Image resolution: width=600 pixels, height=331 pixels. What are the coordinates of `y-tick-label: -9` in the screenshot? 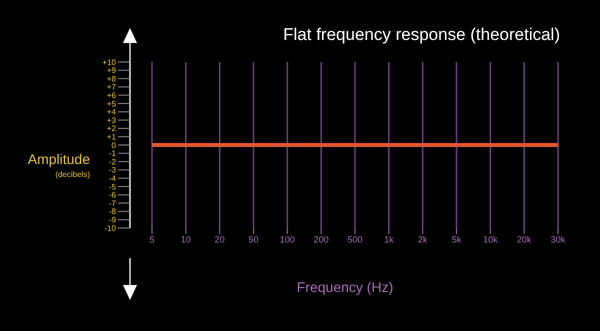 It's located at (112, 220).